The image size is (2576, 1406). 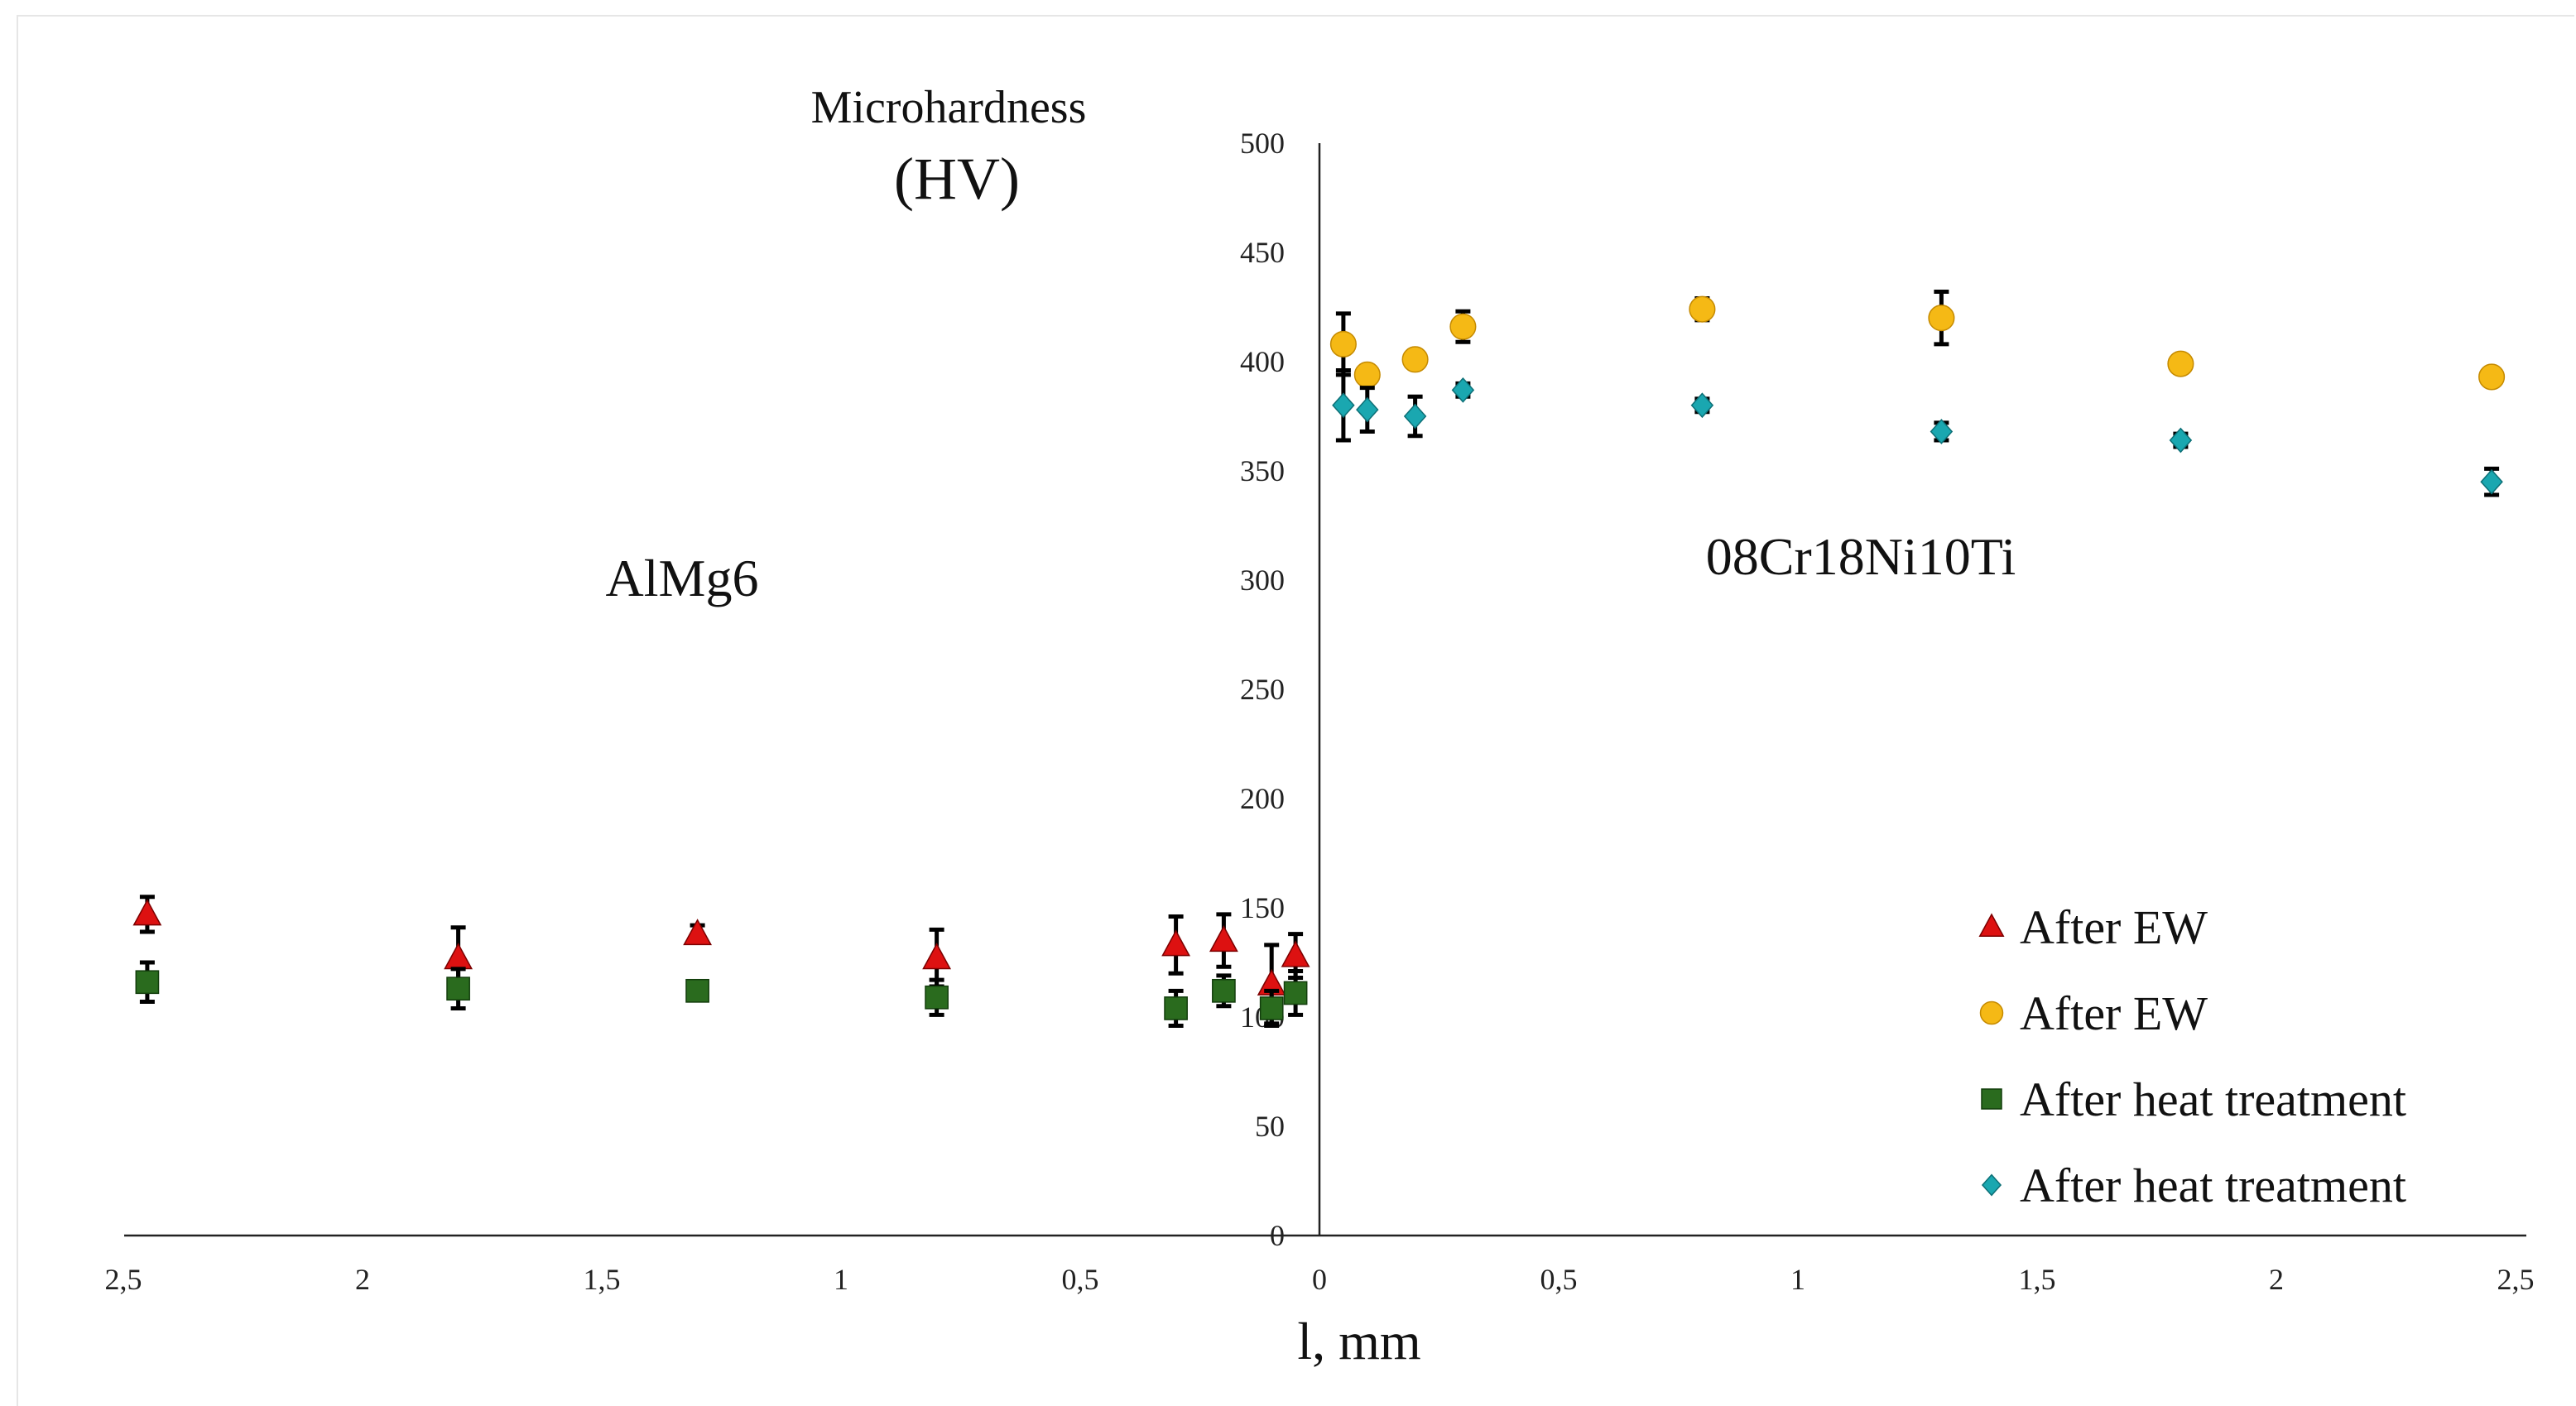 What do you see at coordinates (1917, 432) in the screenshot?
I see `series-3-diamond` at bounding box center [1917, 432].